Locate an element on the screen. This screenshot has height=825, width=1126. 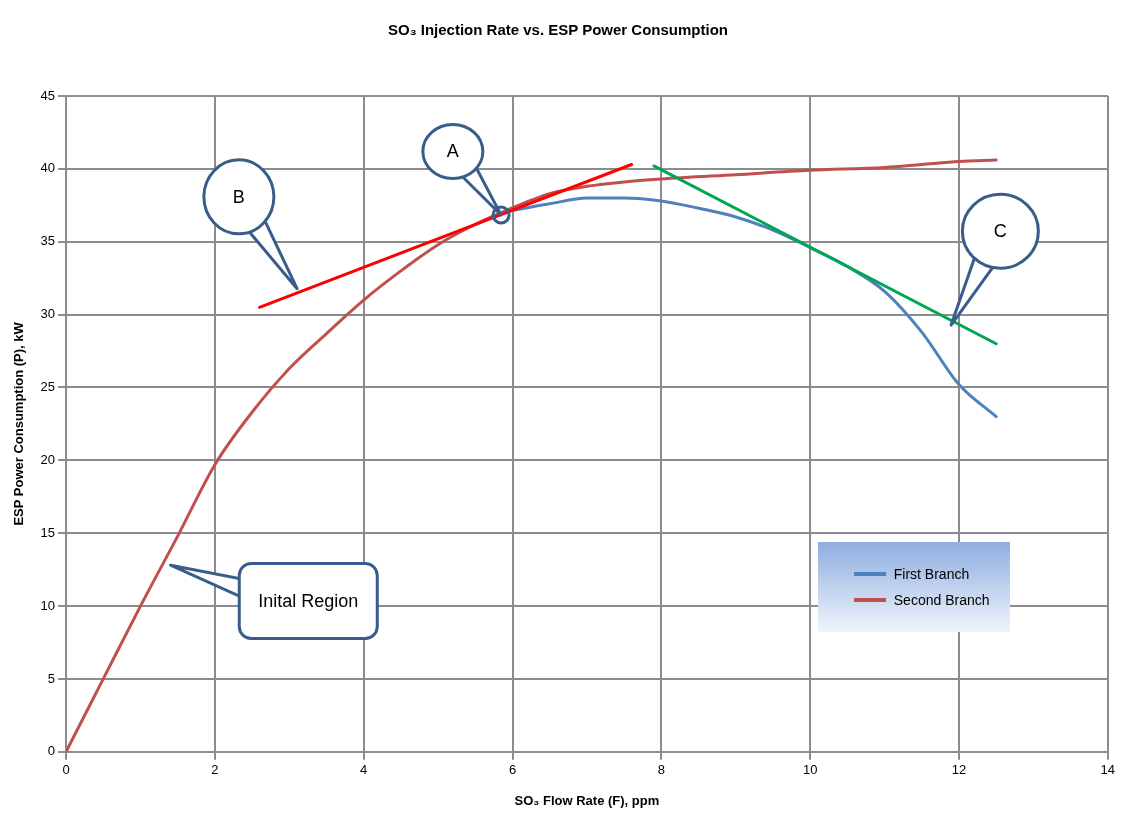
annotation: A is located at coordinates (452, 151).